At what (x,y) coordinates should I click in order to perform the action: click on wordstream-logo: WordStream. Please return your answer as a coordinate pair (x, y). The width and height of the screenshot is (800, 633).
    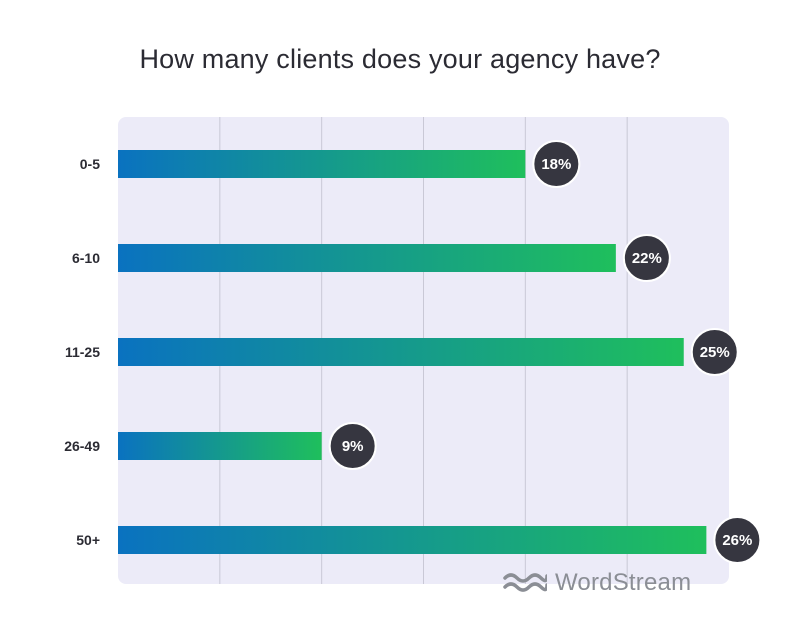
    Looking at the image, I should click on (597, 583).